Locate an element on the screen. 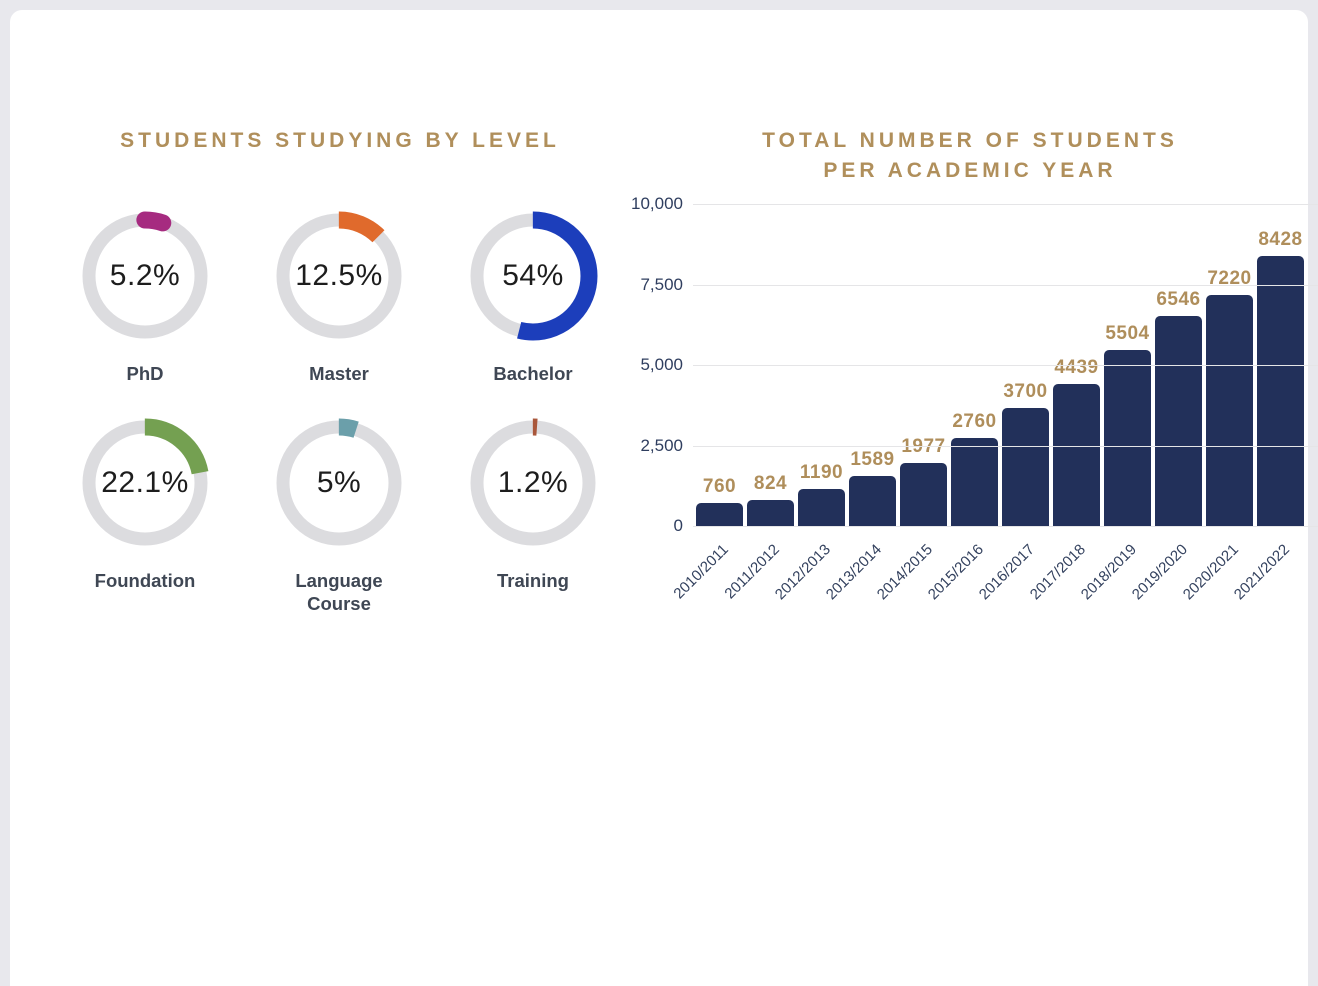 This screenshot has height=986, width=1318. bar-column: 7220 is located at coordinates (1229, 397).